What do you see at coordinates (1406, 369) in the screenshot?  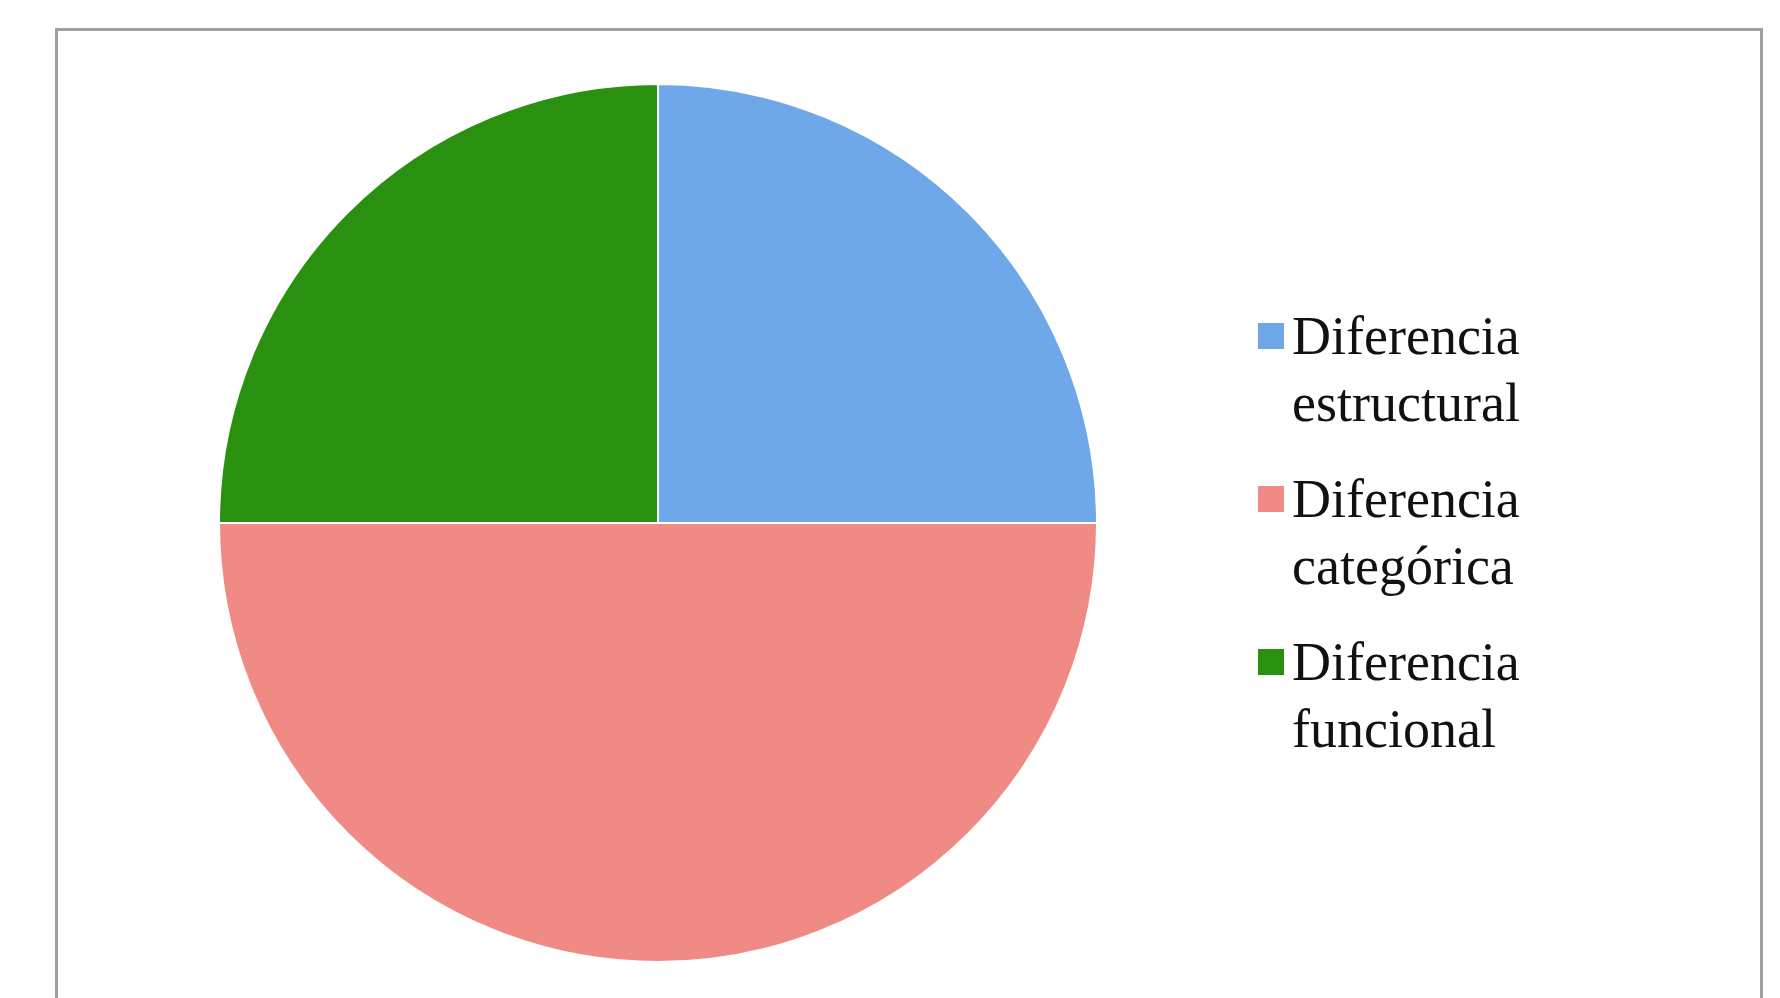 I see `legend-label: Diferencia estructural` at bounding box center [1406, 369].